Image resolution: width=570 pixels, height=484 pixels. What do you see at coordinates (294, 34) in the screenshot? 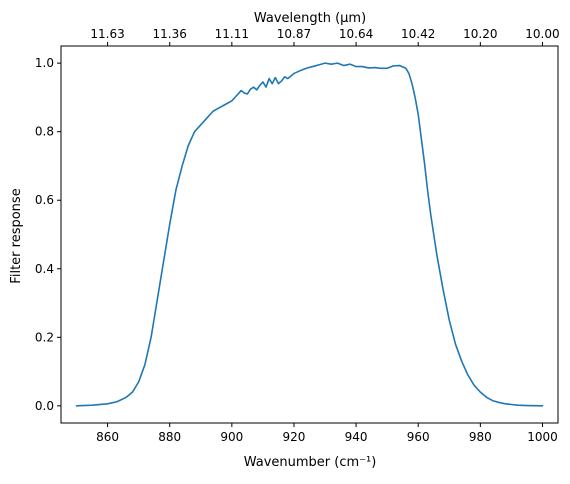
I see `top-tick-label: 10.87` at bounding box center [294, 34].